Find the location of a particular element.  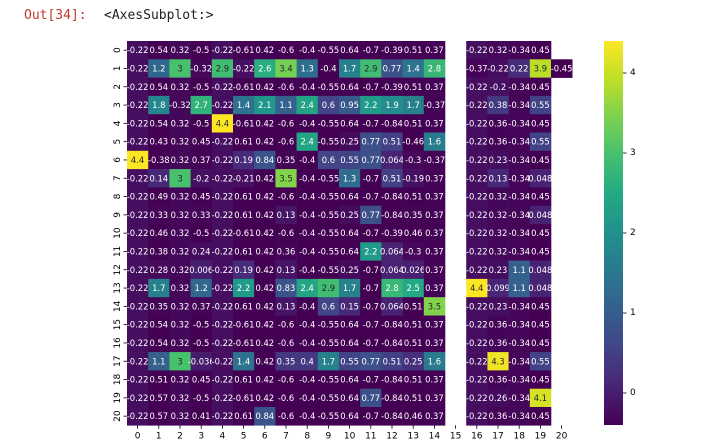

y-tick-label: 11 is located at coordinates (118, 251).